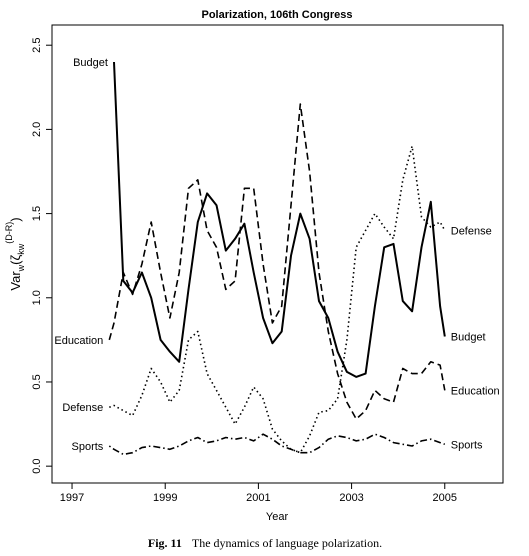 This screenshot has height=556, width=529. I want to click on x-axis-label: Year, so click(277, 517).